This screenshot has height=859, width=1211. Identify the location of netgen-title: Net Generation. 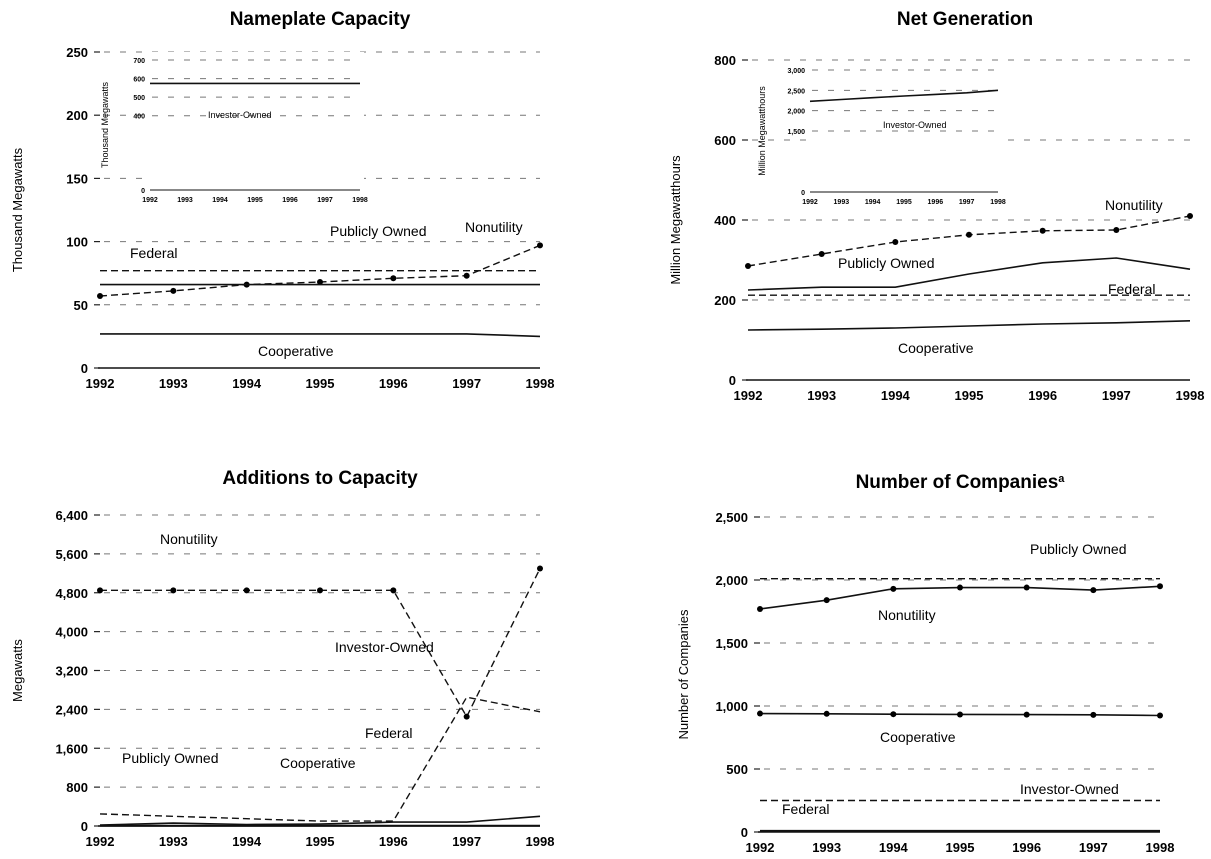
(965, 19).